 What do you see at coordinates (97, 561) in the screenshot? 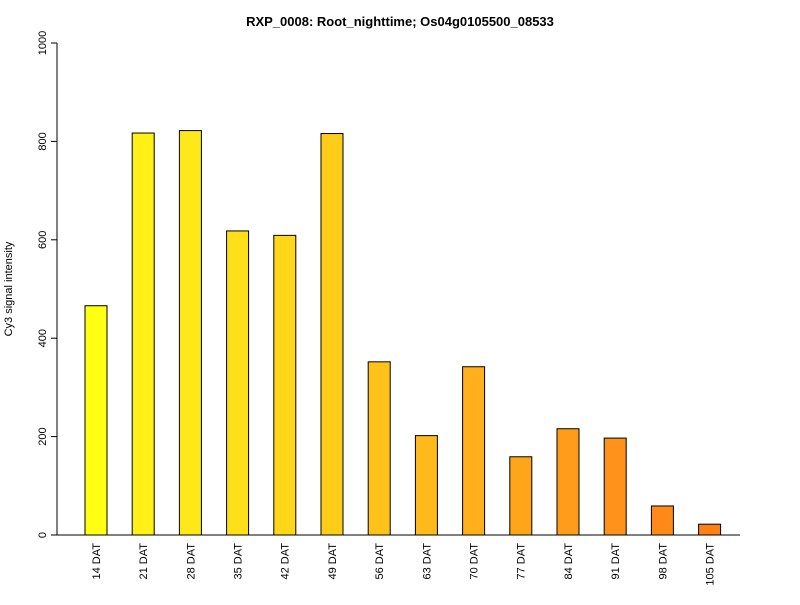
I see `x-tick-label: 14 DAT` at bounding box center [97, 561].